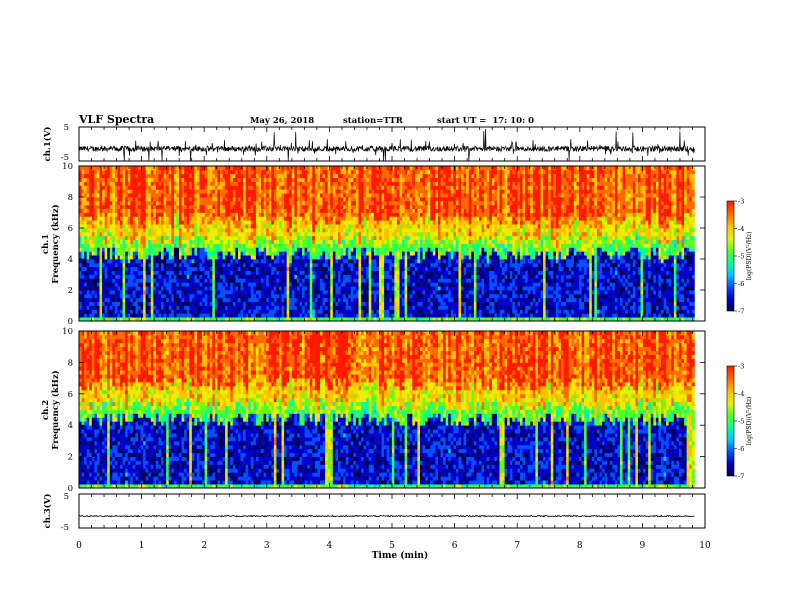  I want to click on ch1-waveform-line, so click(386, 145).